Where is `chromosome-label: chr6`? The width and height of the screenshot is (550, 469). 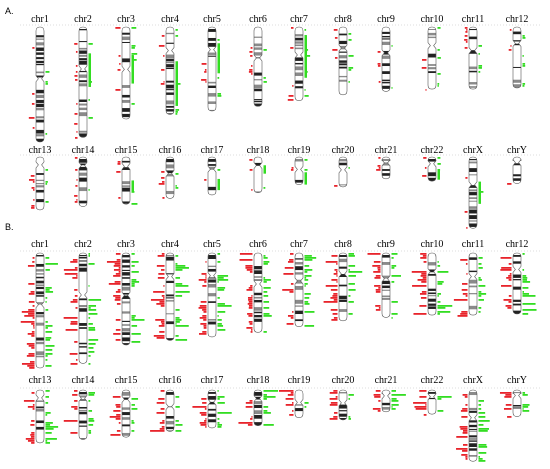 chromosome-label: chr6 is located at coordinates (258, 244).